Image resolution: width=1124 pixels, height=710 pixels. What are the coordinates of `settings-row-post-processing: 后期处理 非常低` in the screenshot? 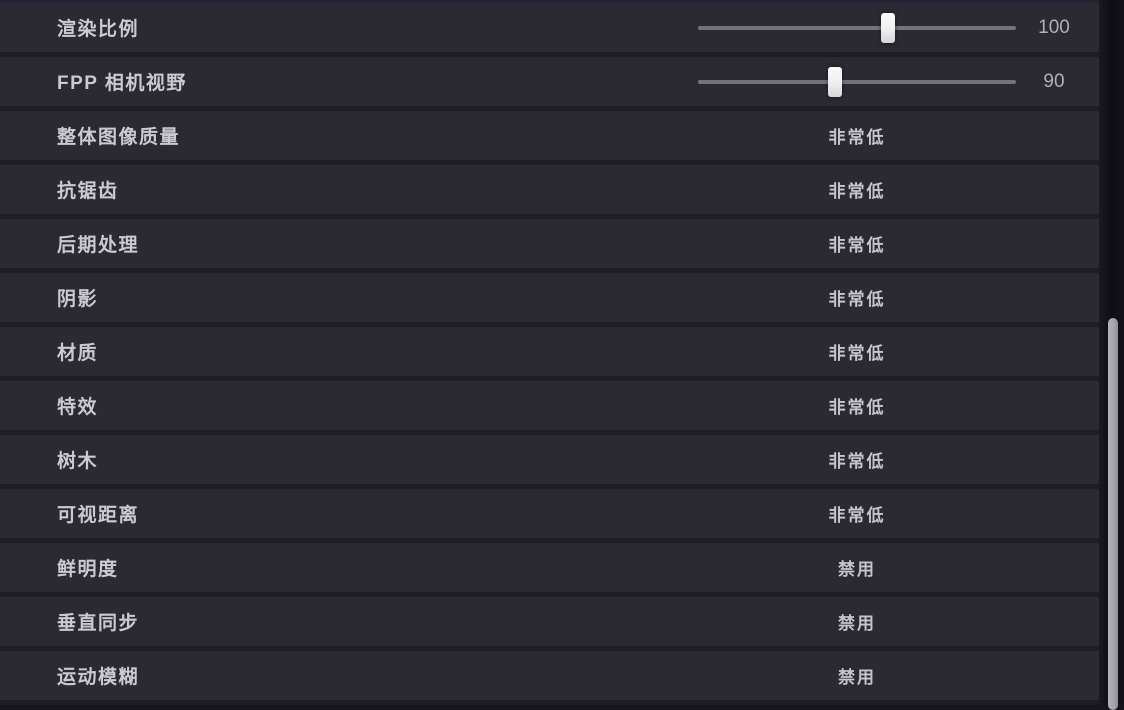 It's located at (549, 246).